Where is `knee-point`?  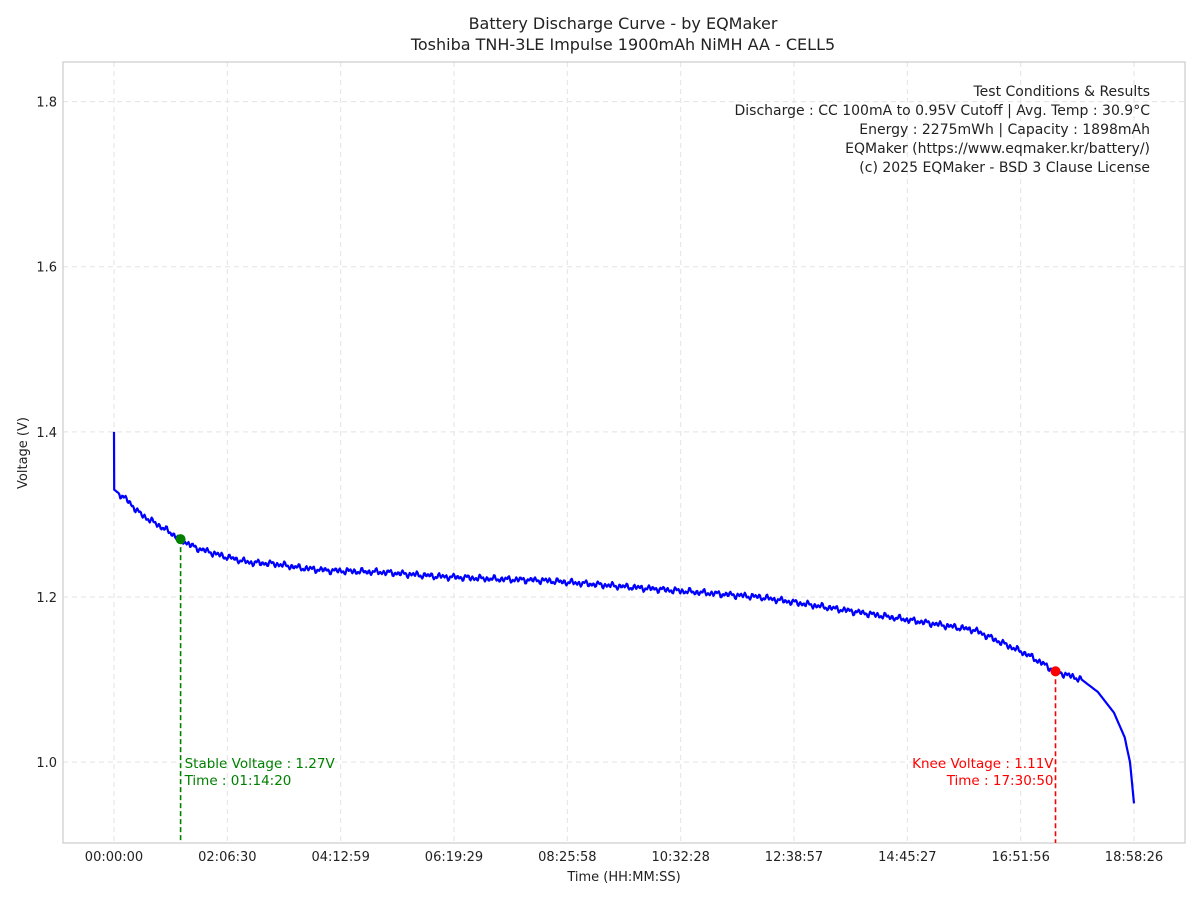 knee-point is located at coordinates (1055, 671).